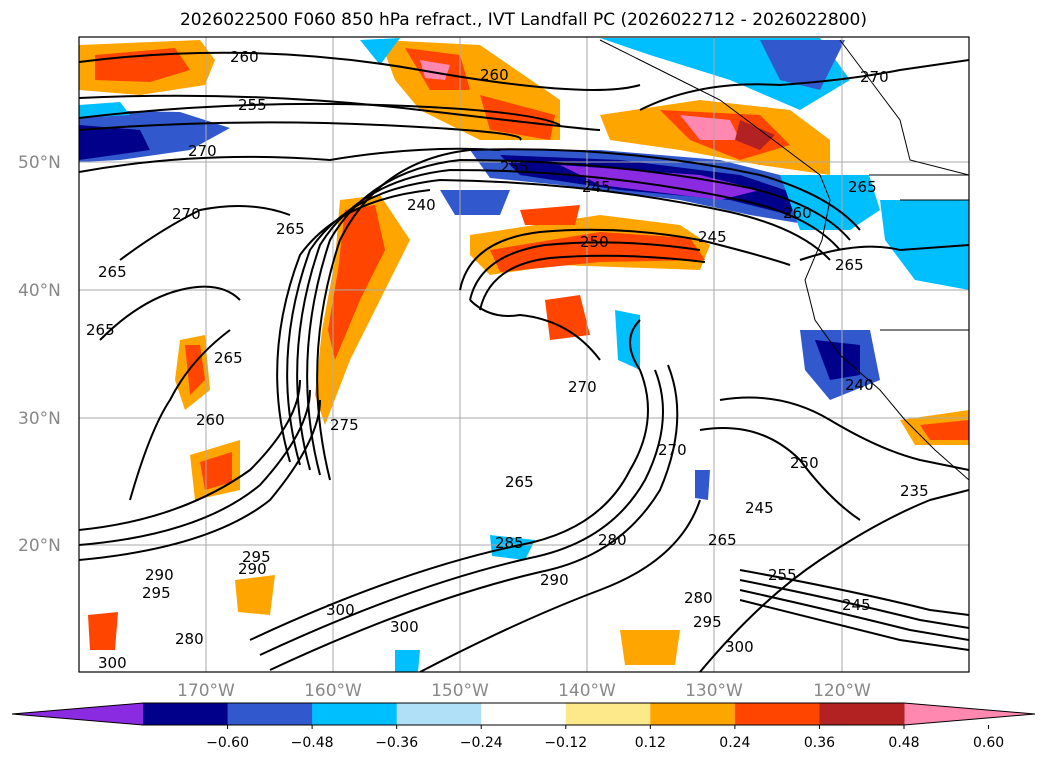  I want to click on lon-label: 130°W, so click(714, 691).